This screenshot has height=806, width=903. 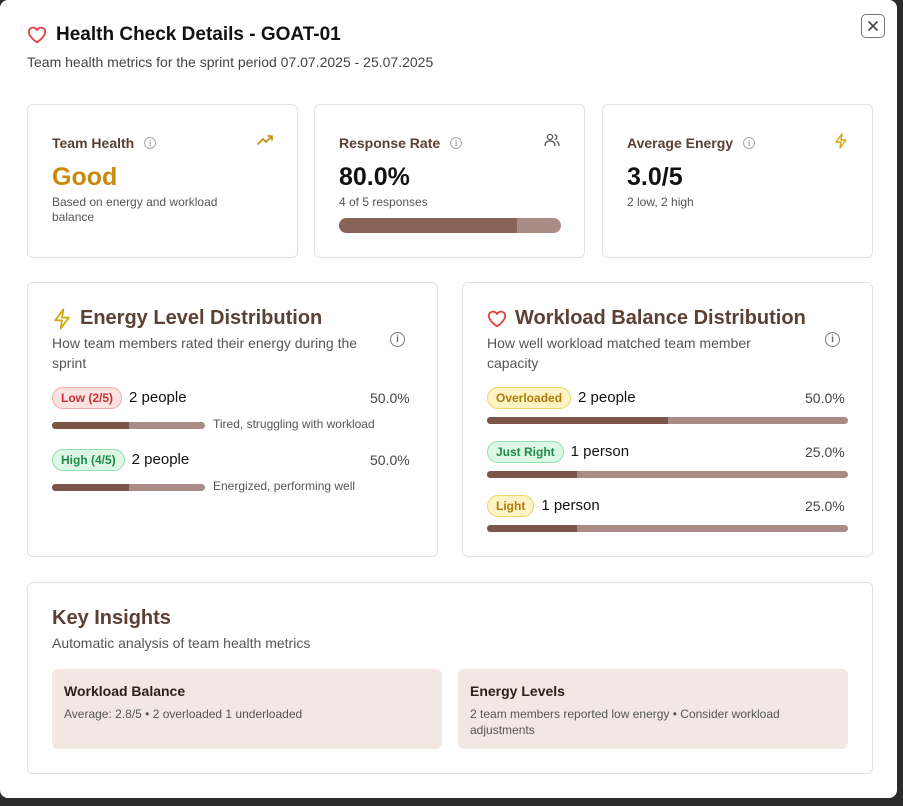 I want to click on response-rate-progress, so click(x=450, y=225).